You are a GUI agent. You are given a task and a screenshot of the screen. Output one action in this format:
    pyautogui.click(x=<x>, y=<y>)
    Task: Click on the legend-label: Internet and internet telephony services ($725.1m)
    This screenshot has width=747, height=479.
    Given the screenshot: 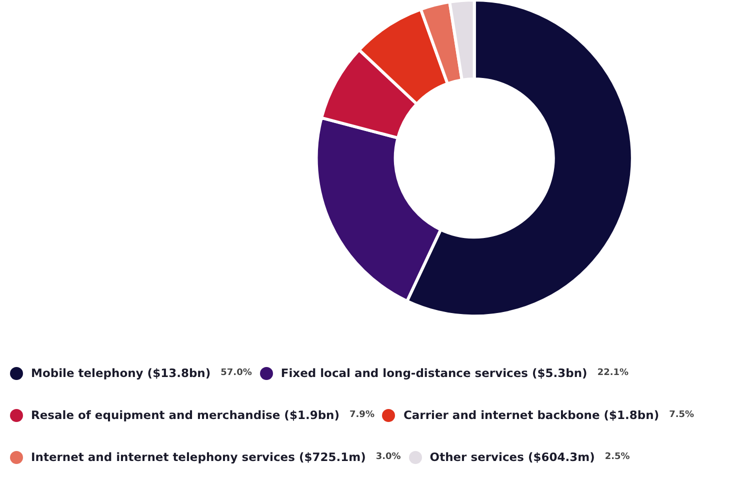 What is the action you would take?
    pyautogui.click(x=198, y=457)
    